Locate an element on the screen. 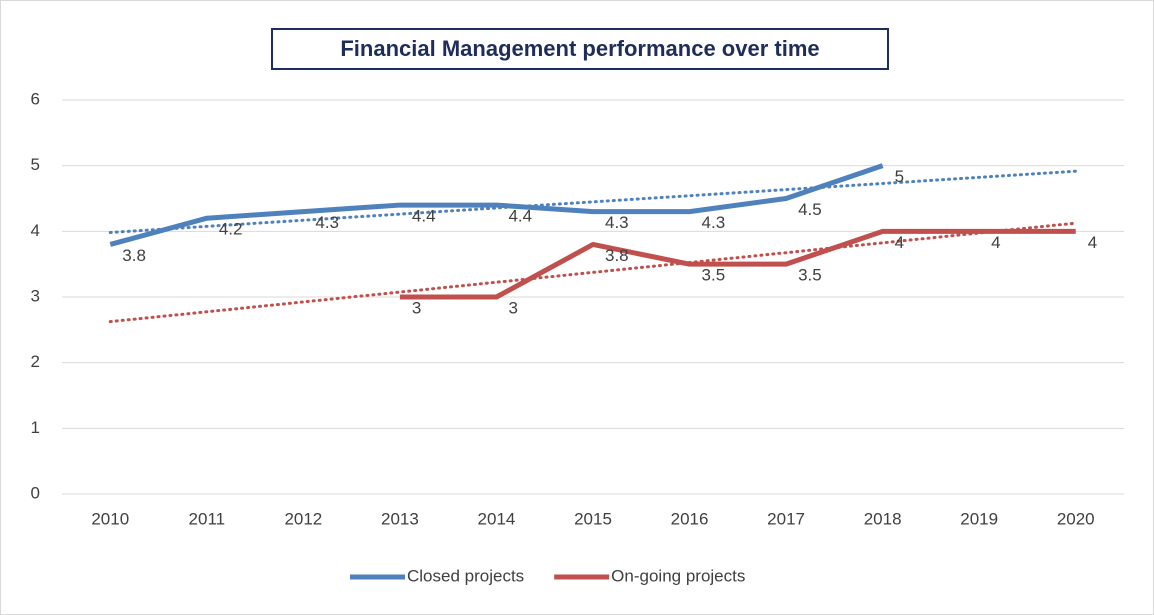  y-tick-label: 2 is located at coordinates (35, 361).